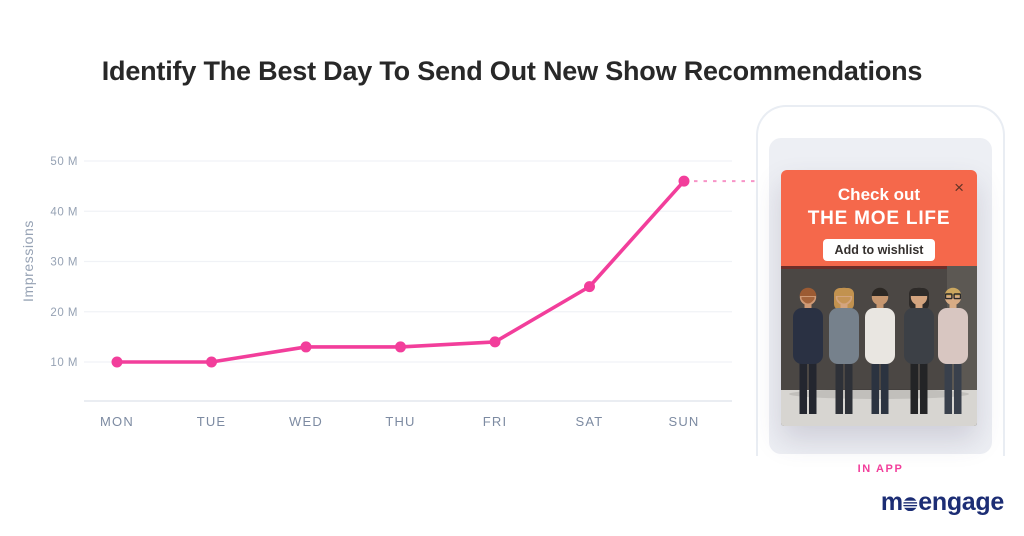  What do you see at coordinates (64, 313) in the screenshot?
I see `y-tick-label: 20 M` at bounding box center [64, 313].